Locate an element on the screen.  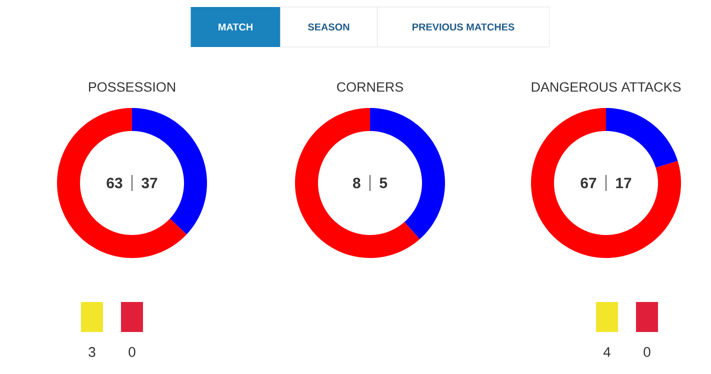
data-label: 3 is located at coordinates (92, 352).